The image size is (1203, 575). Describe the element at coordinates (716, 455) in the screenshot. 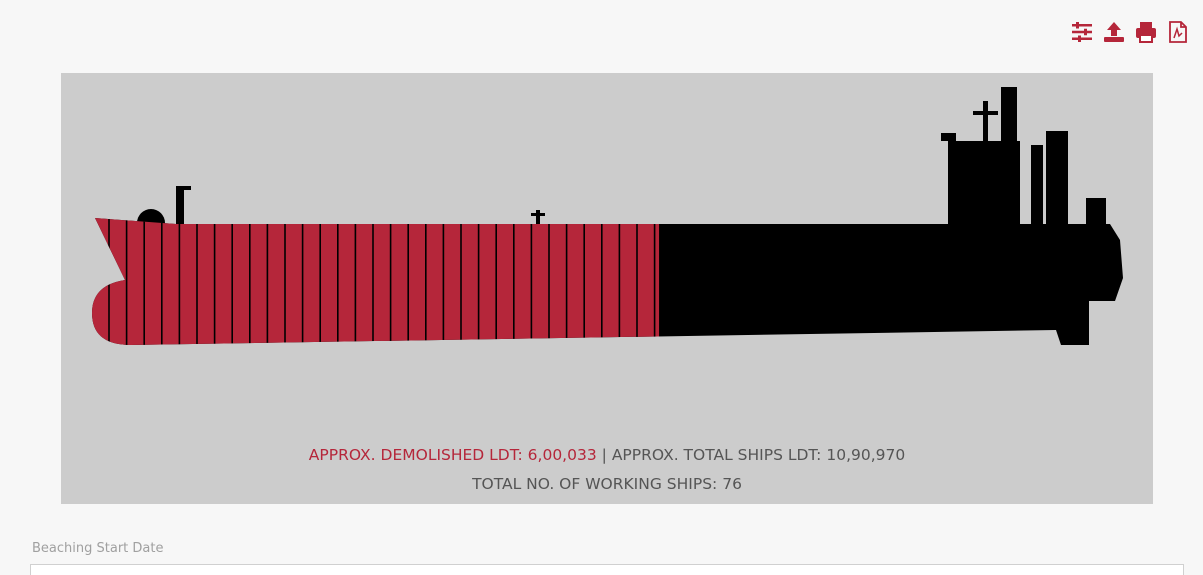

I see `total-label: APPROX. TOTAL SHIPS LDT:` at that location.